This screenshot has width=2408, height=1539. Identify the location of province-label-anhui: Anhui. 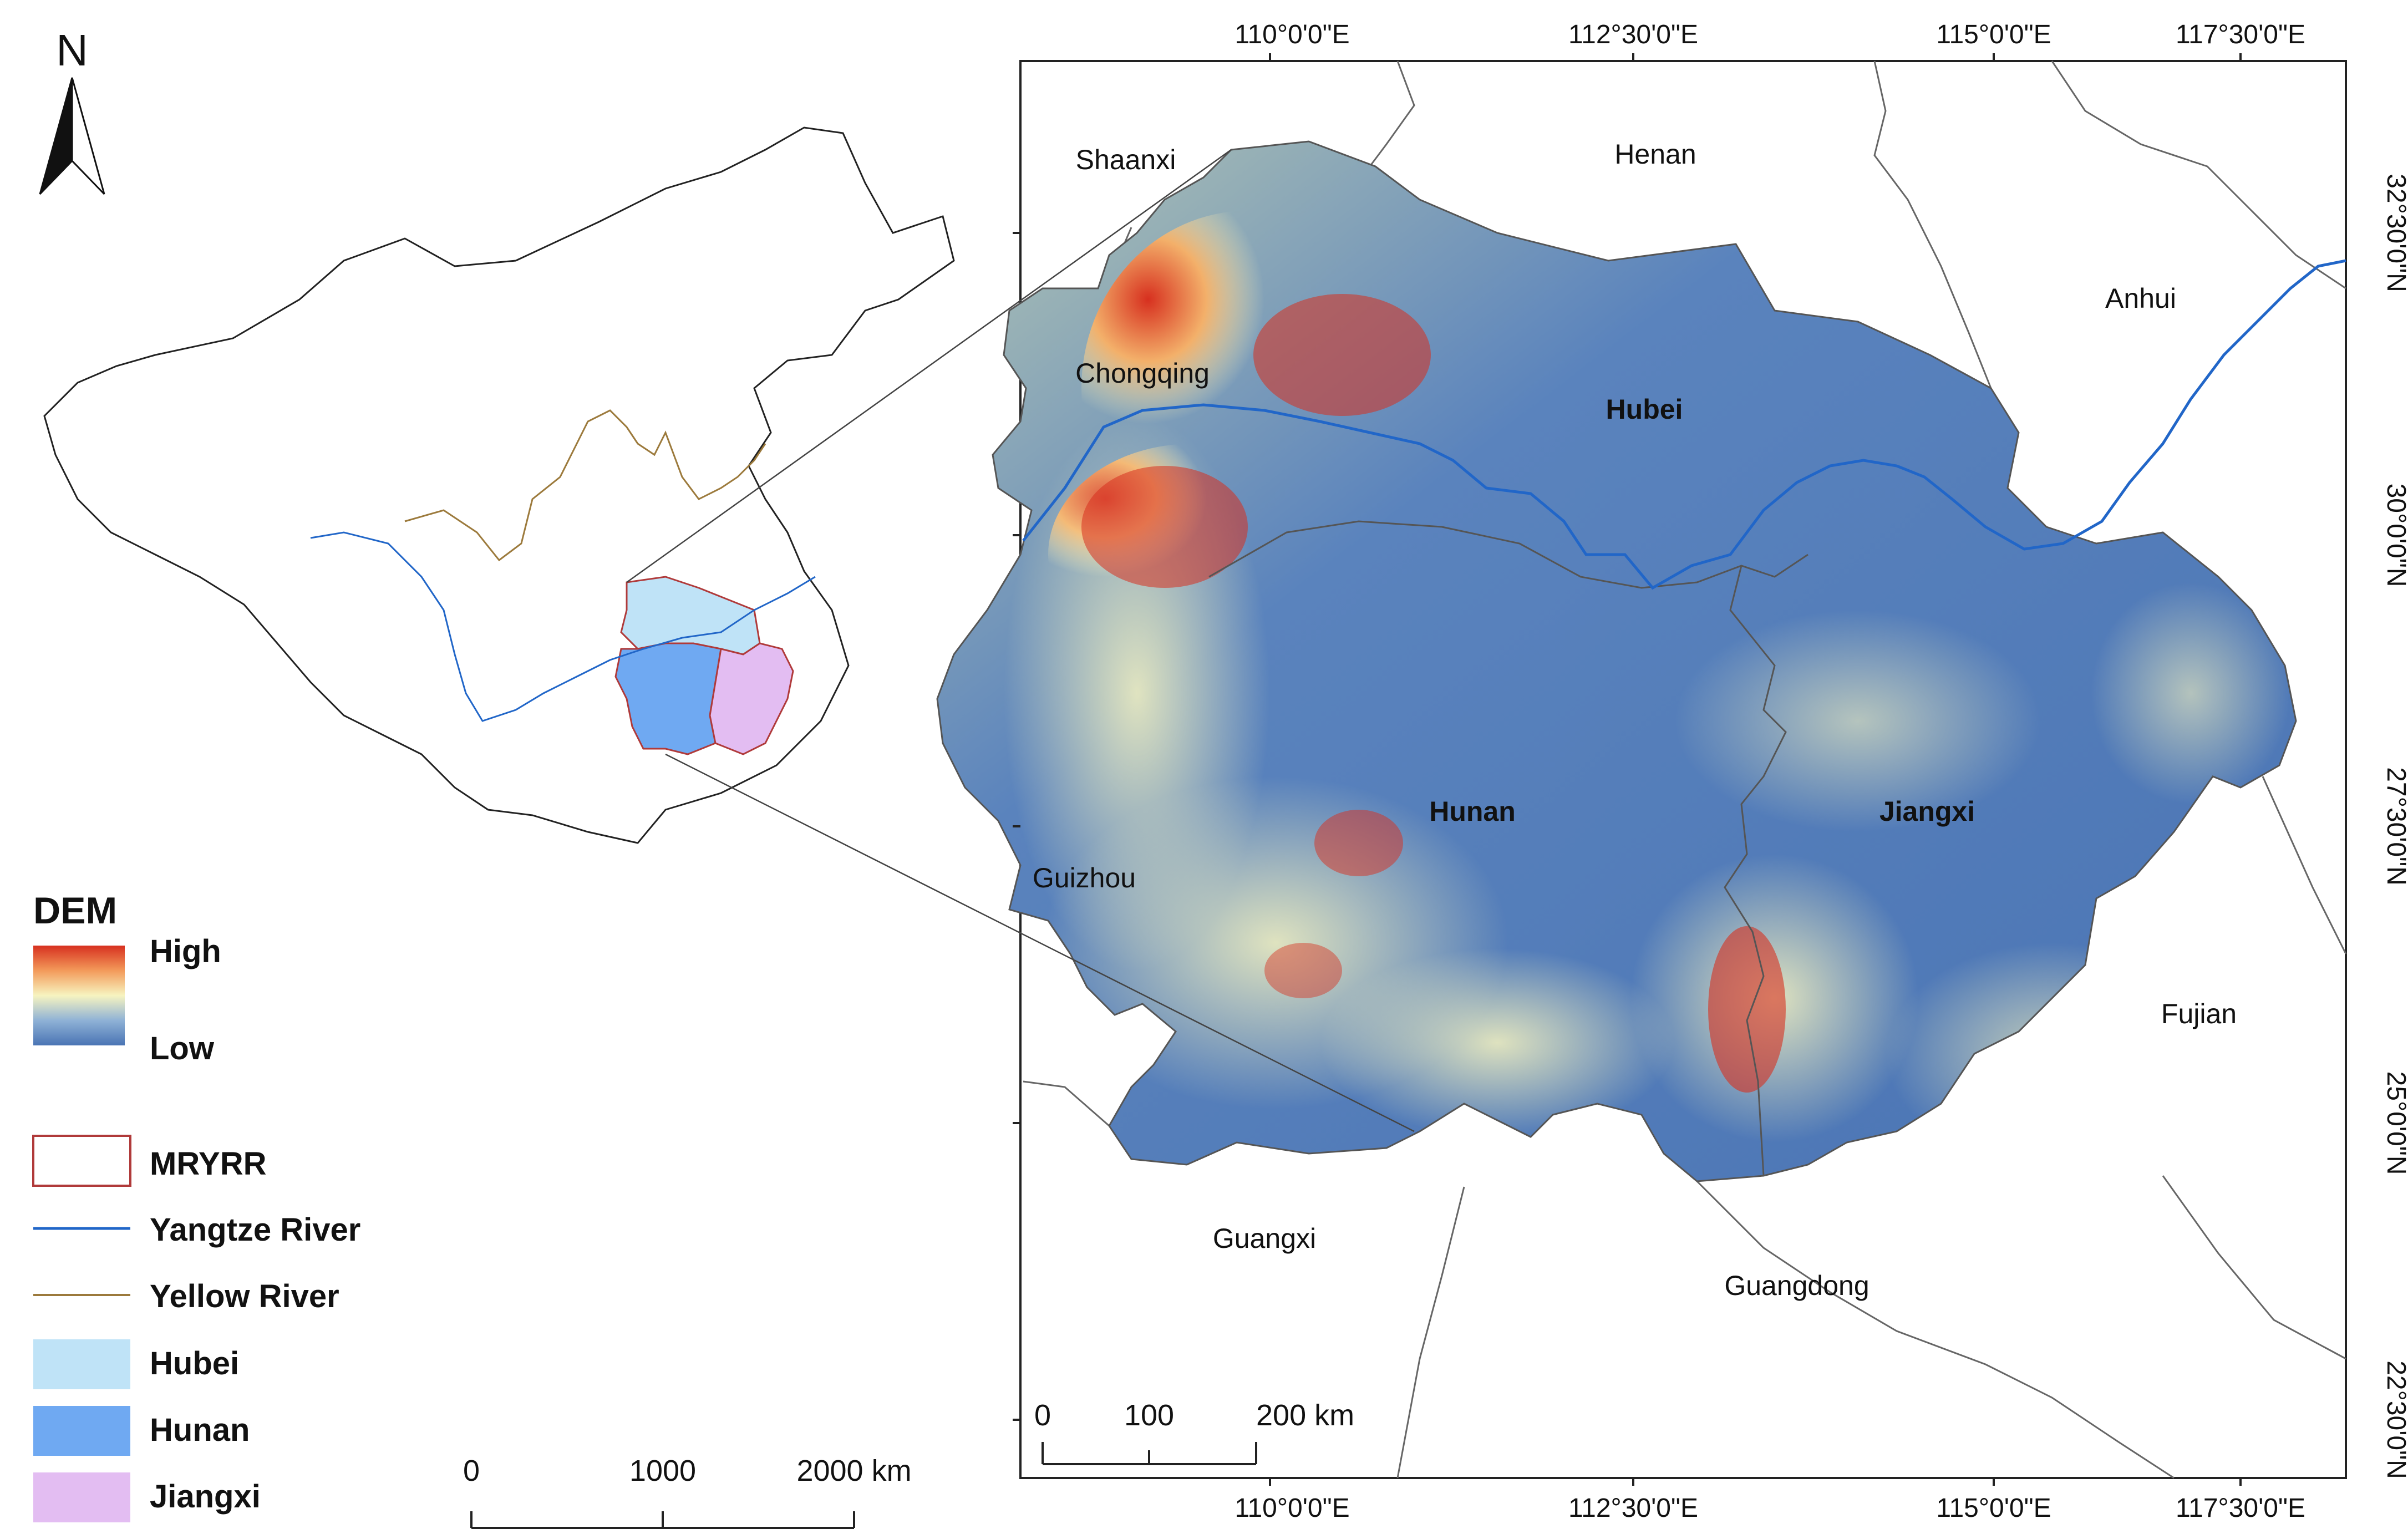
(2140, 298).